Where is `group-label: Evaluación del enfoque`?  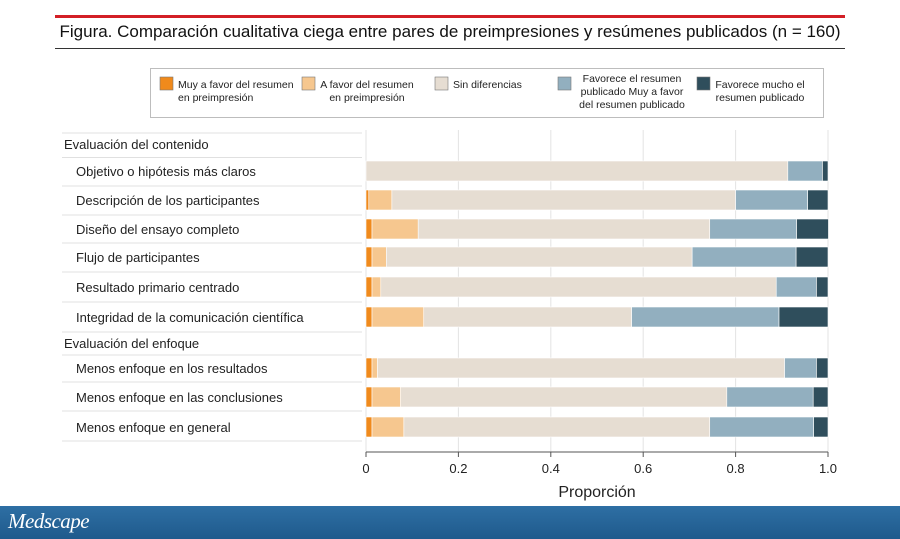
group-label: Evaluación del enfoque is located at coordinates (131, 343).